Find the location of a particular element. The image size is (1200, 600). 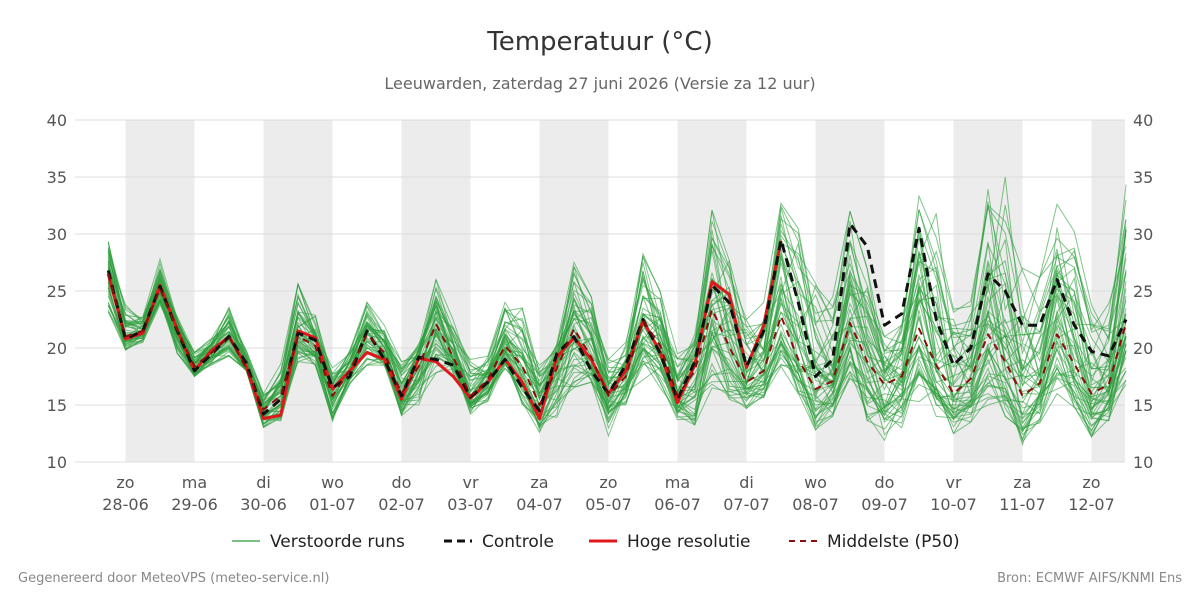

x-tick-date: 03-07 is located at coordinates (470, 504).